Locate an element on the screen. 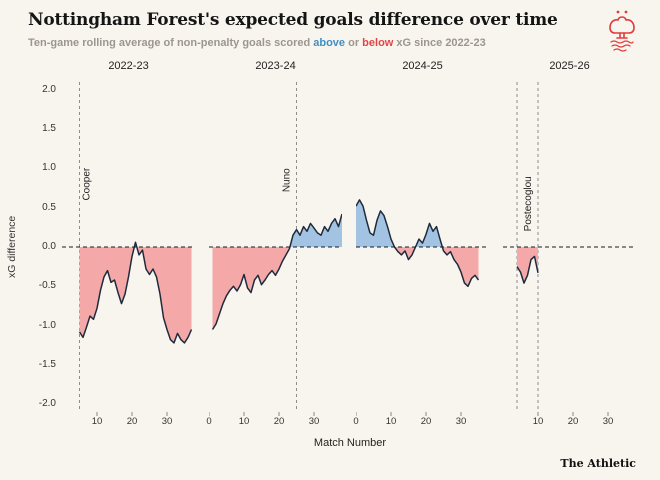 The width and height of the screenshot is (660, 480). panel-plot-svg: Nuno is located at coordinates (275, 249).